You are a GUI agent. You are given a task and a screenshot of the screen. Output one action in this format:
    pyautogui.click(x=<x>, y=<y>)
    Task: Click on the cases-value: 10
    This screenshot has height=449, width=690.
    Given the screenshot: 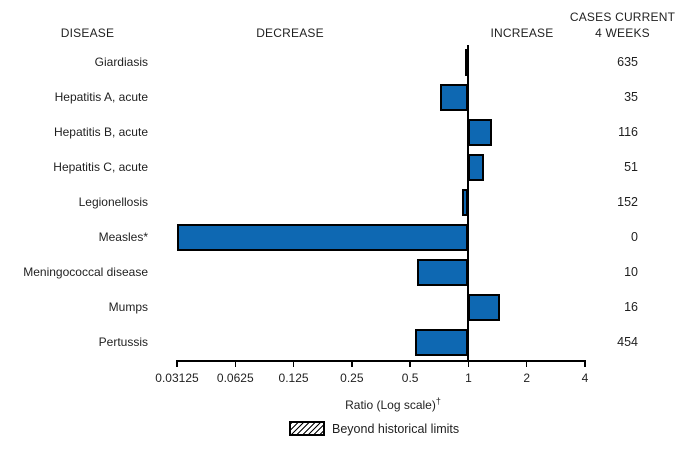 What is the action you would take?
    pyautogui.click(x=631, y=272)
    